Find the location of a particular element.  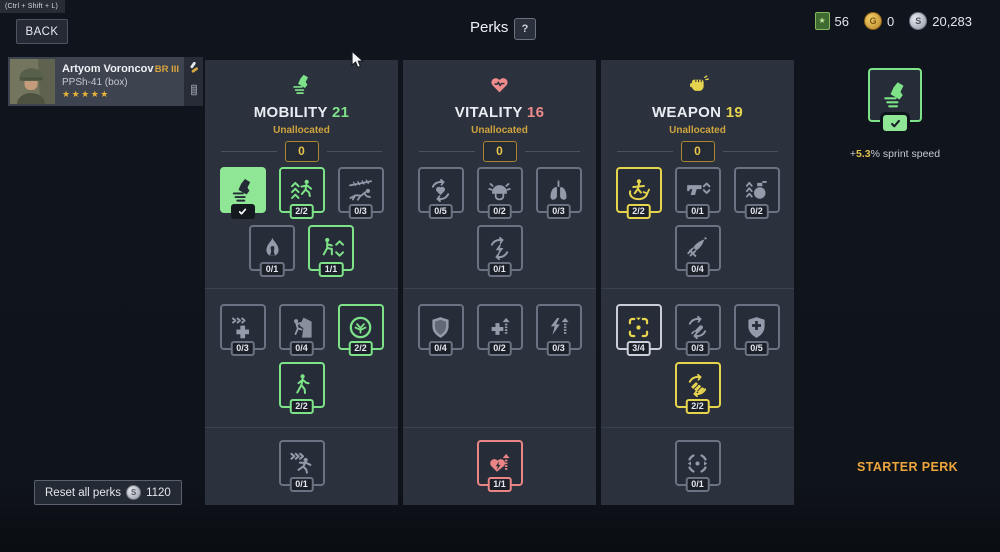

heal-move-icon is located at coordinates (242, 327).